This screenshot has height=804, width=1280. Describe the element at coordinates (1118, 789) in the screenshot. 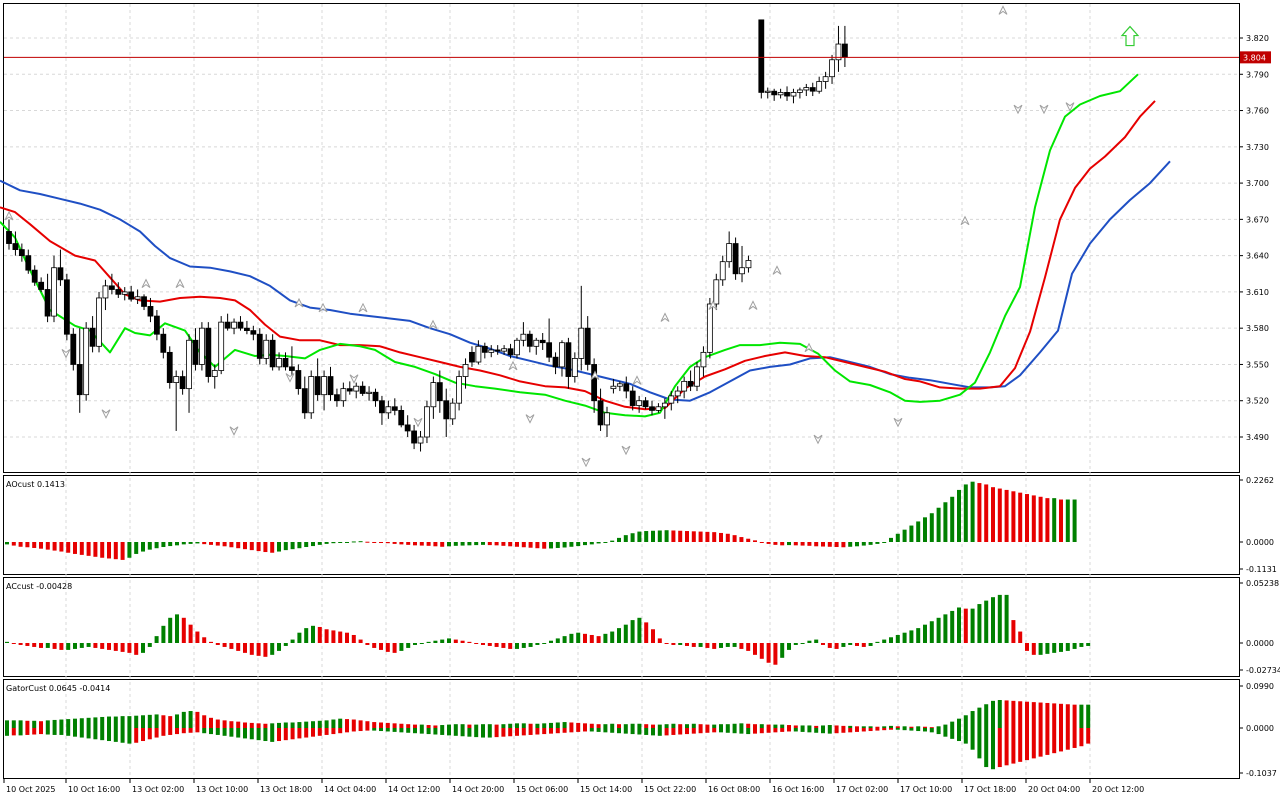

I see `x-tick-label: 20 Oct 12:00` at that location.